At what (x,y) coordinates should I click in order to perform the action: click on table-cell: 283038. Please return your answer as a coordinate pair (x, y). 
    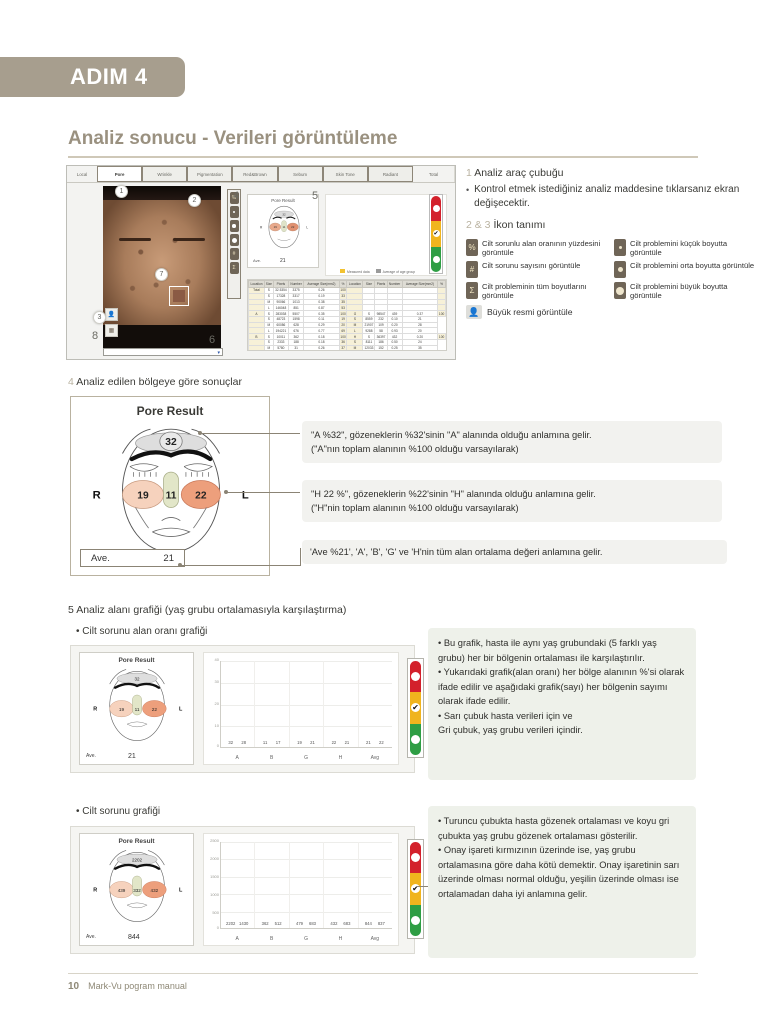
    Looking at the image, I should click on (281, 313).